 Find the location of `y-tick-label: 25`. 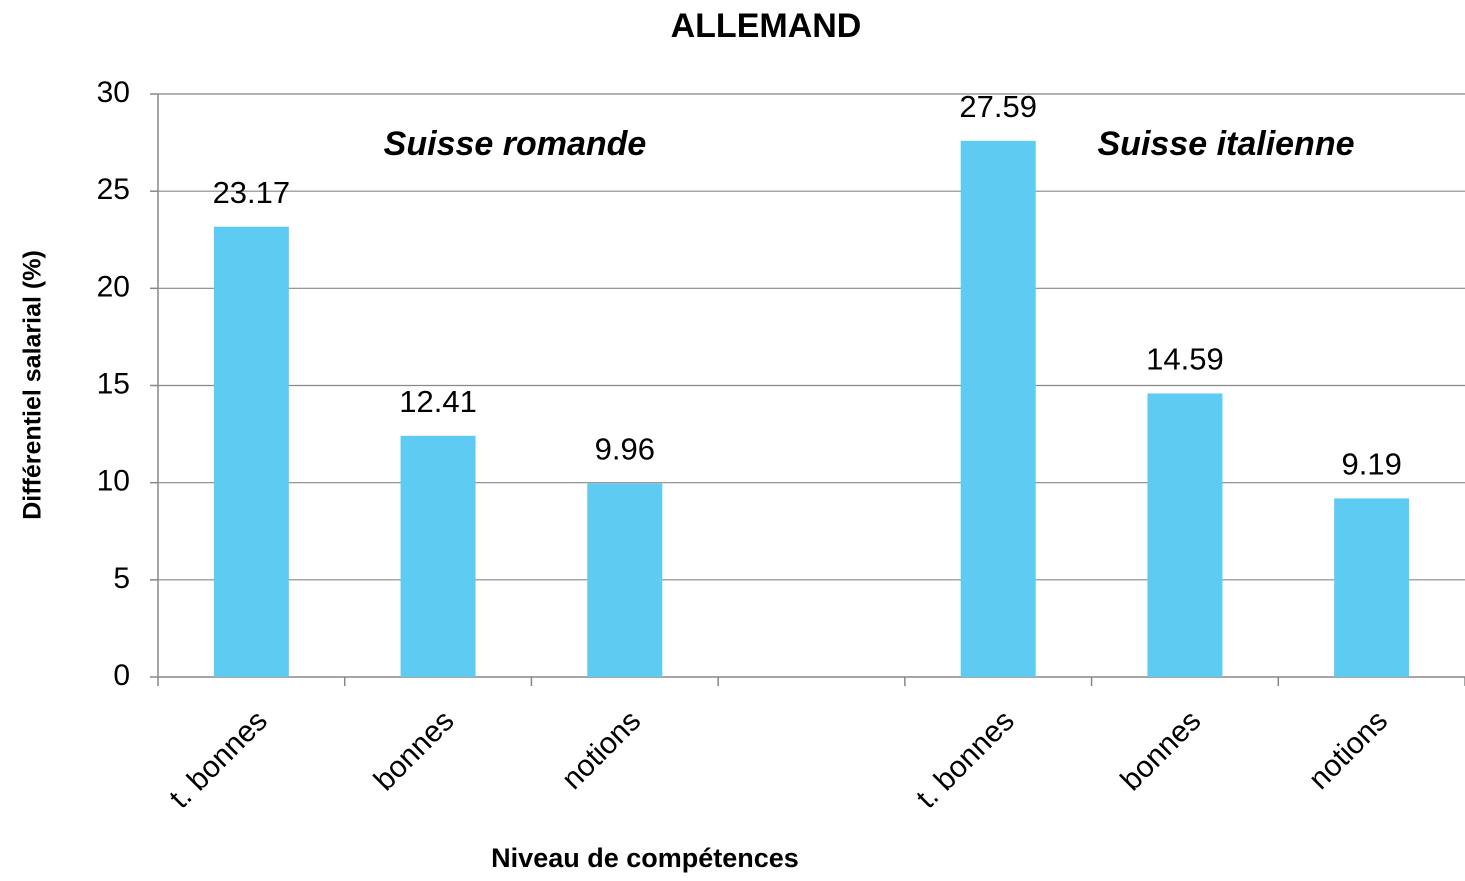

y-tick-label: 25 is located at coordinates (113, 189).